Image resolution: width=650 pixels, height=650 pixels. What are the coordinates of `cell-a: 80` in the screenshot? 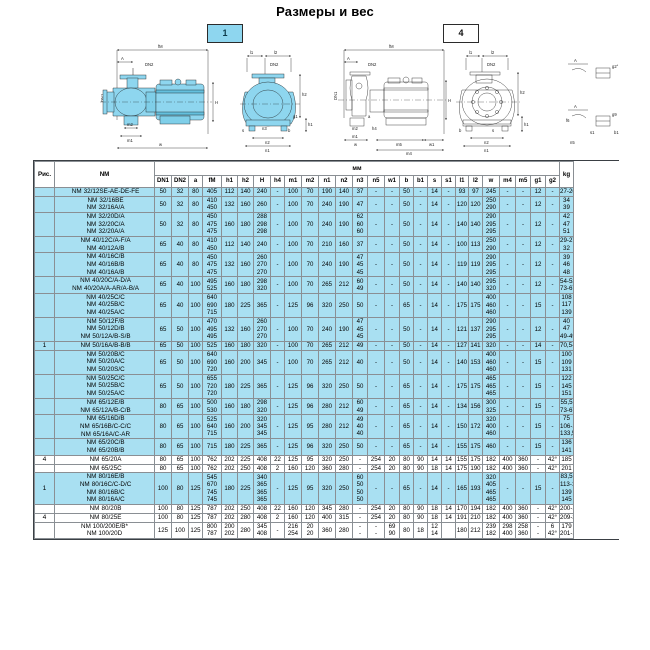 It's located at (195, 225).